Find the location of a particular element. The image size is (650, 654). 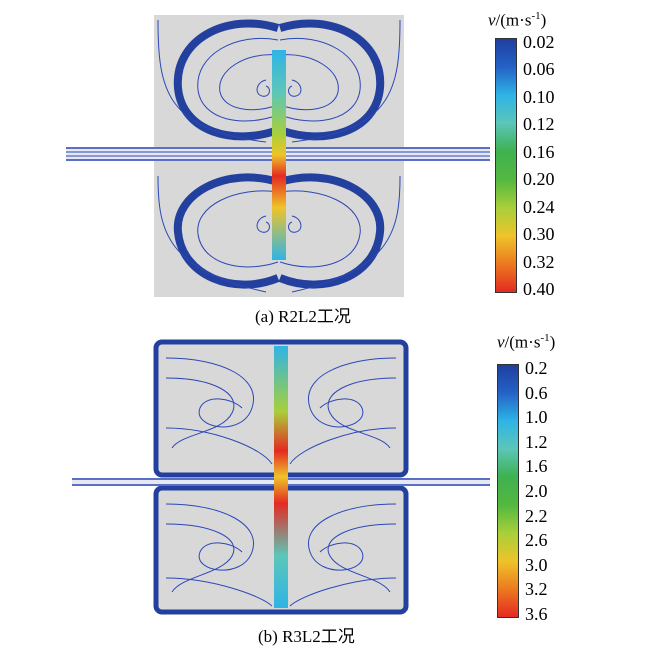

colorbar-tick-label: 0.30 is located at coordinates (539, 234).